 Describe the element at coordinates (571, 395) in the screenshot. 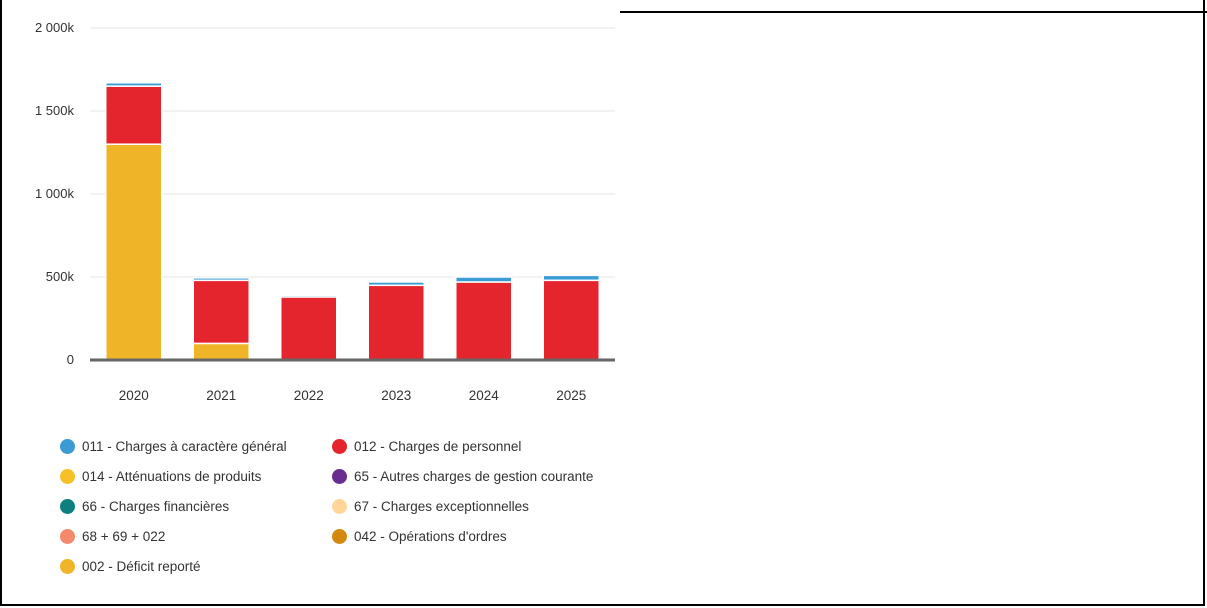

I see `x-tick-label: 2025` at that location.